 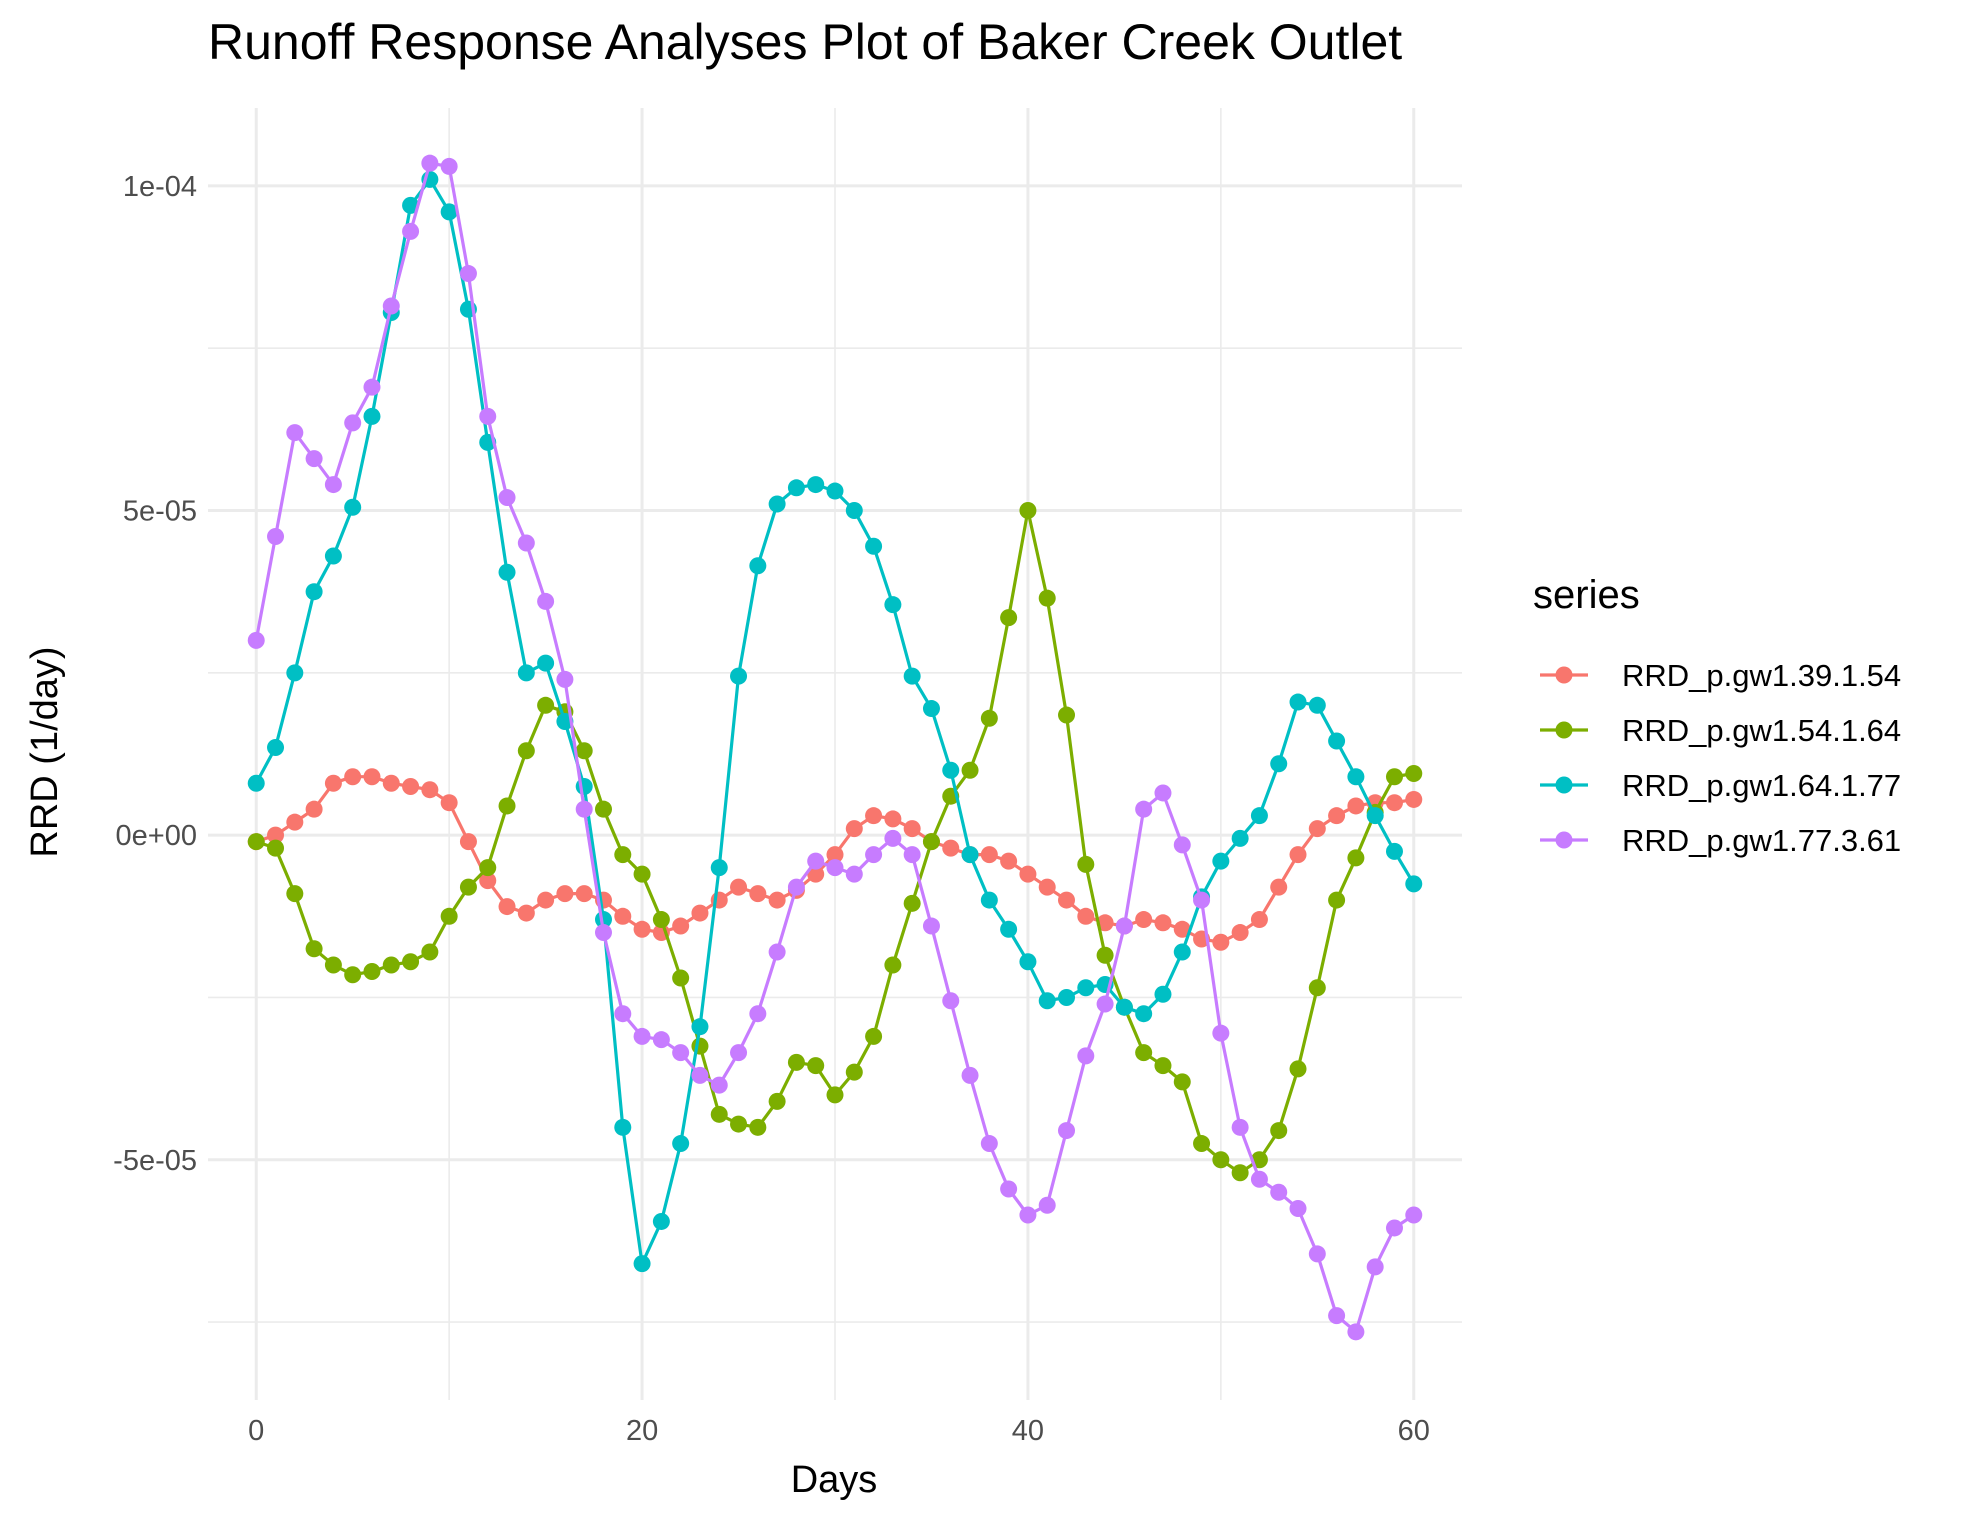 I want to click on y-tick-label: 5e-05, so click(x=160, y=512).